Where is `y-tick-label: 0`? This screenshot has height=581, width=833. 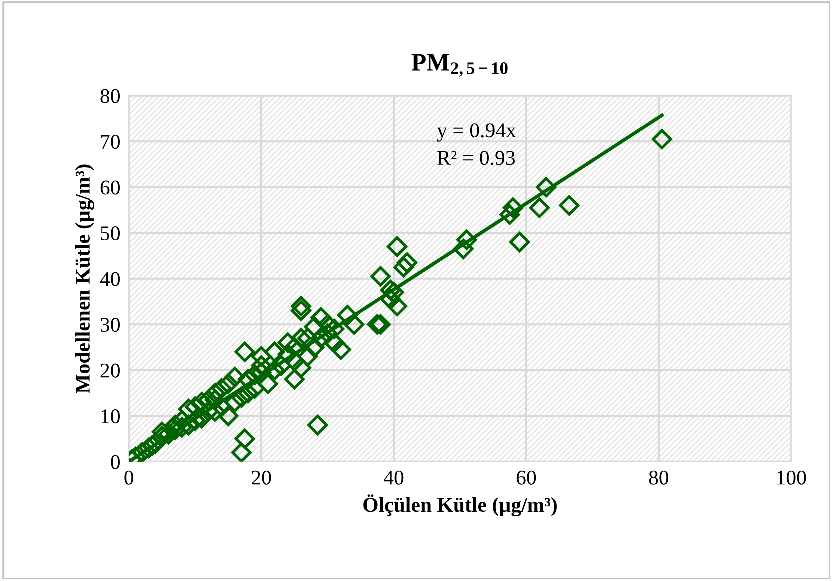
y-tick-label: 0 is located at coordinates (115, 462).